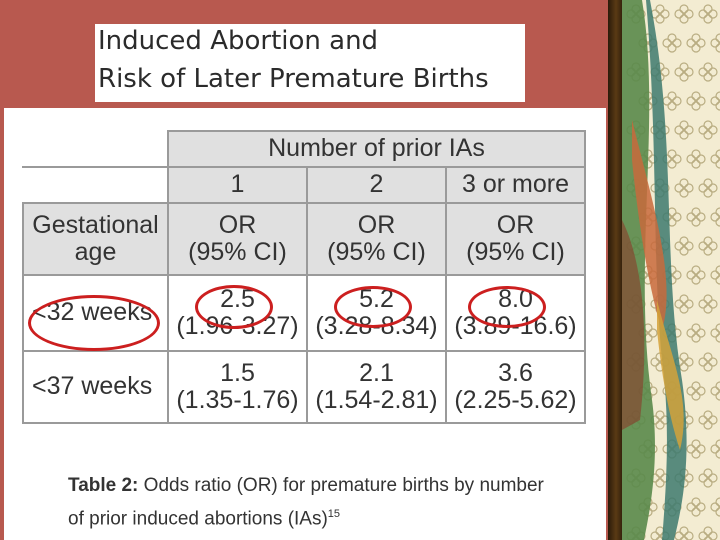 This screenshot has width=720, height=540. I want to click on col-header-3-text: 3 or more, so click(515, 184).